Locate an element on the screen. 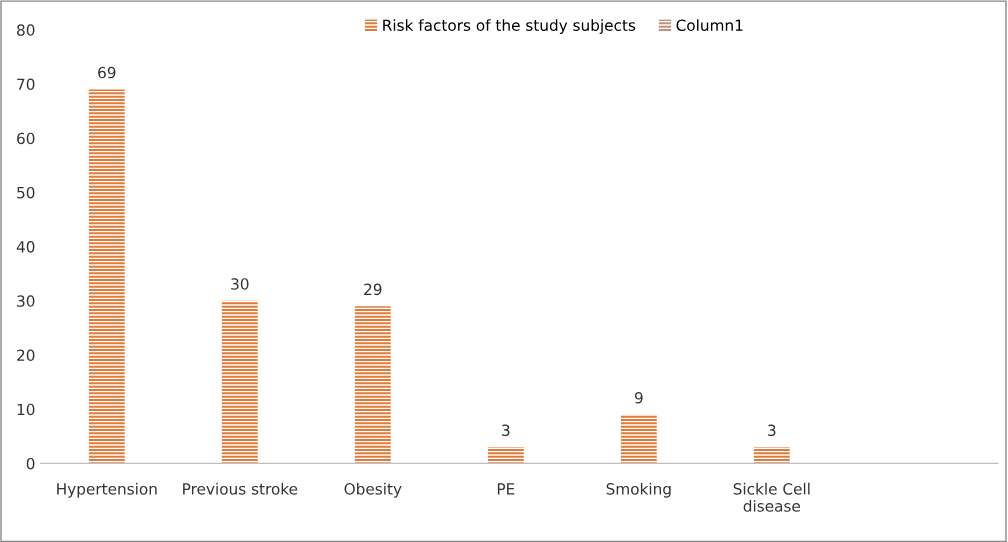  y-tick-label: 60 is located at coordinates (26, 138).